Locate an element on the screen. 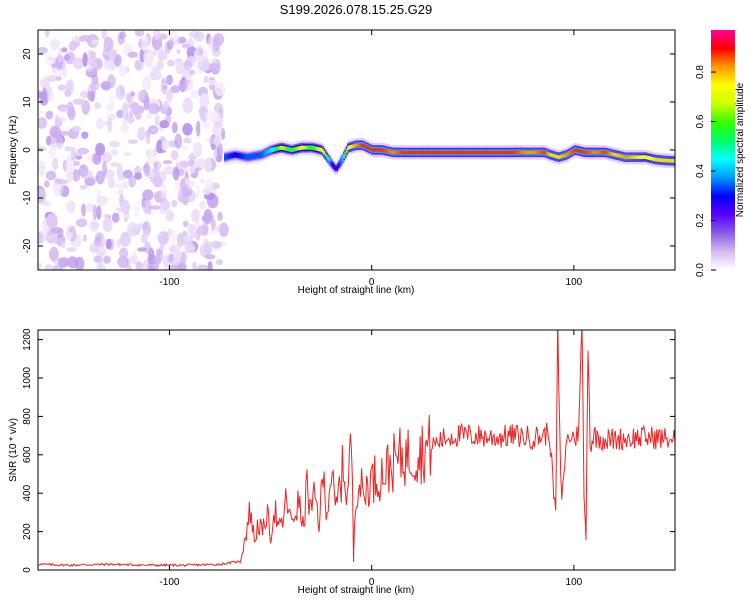 The image size is (750, 600). y-tick-label: -10 is located at coordinates (27, 197).